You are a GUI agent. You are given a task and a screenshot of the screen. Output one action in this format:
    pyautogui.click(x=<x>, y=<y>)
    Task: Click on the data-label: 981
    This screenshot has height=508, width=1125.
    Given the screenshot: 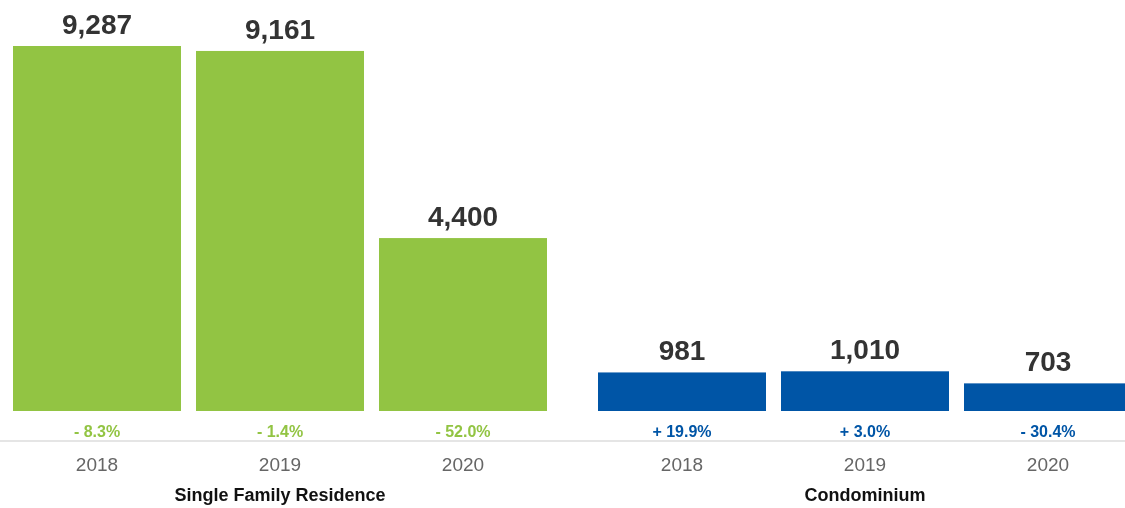 What is the action you would take?
    pyautogui.click(x=682, y=351)
    